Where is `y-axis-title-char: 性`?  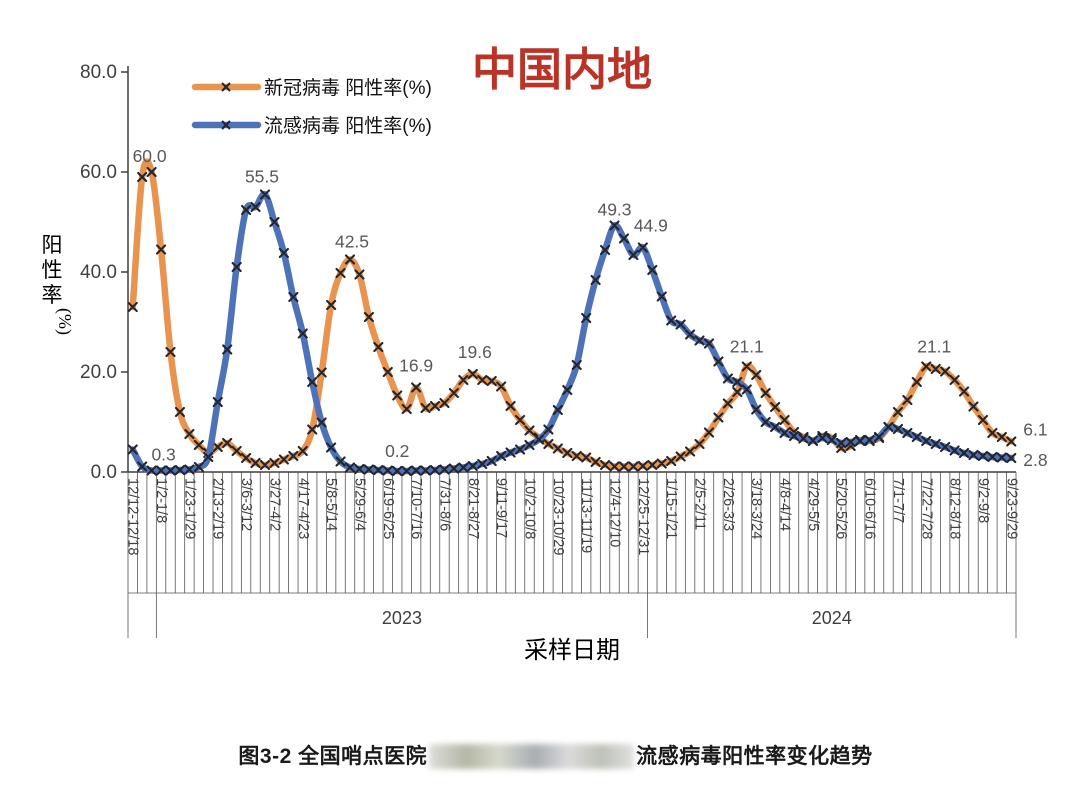 y-axis-title-char: 性 is located at coordinates (52, 270).